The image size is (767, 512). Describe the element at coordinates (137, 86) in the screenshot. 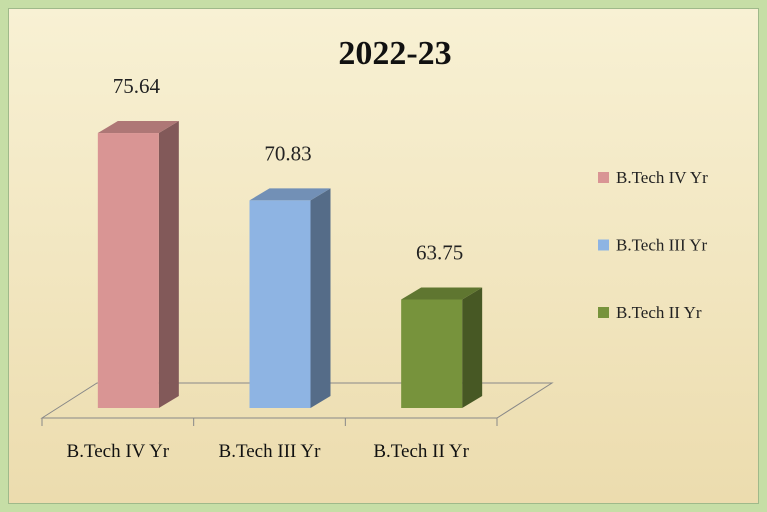

I see `data-label: 75.64` at that location.